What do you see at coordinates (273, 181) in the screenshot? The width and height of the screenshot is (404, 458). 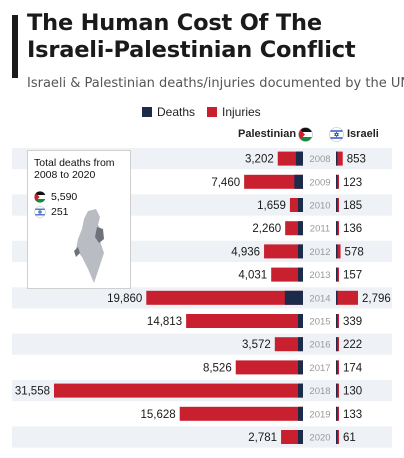 I see `palestinian-bar-2009` at bounding box center [273, 181].